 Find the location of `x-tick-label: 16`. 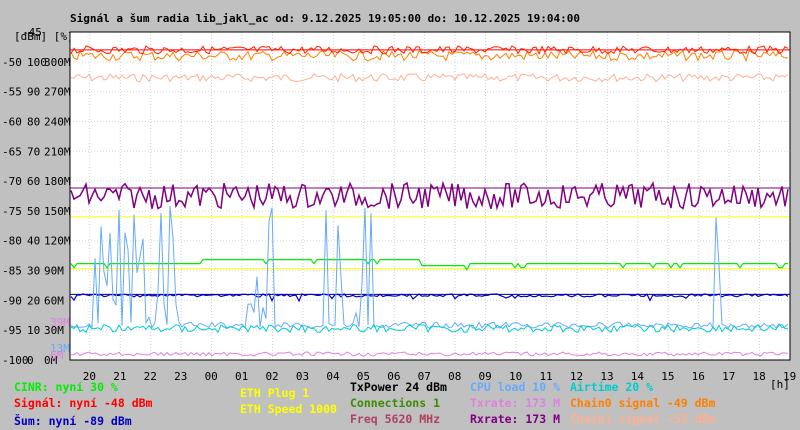

x-tick-label: 16 is located at coordinates (698, 376).